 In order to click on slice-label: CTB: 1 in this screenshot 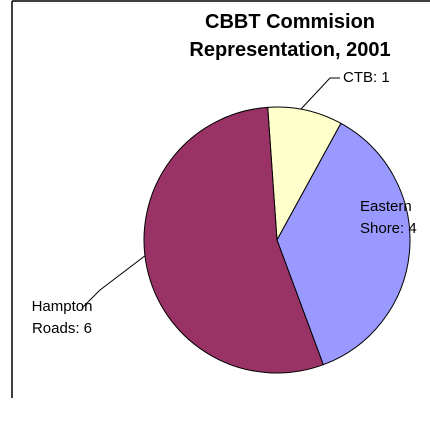, I will do `click(366, 77)`.